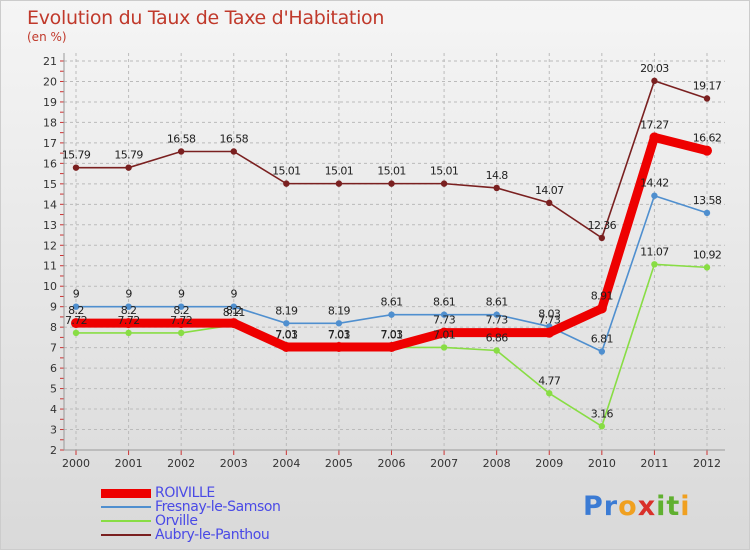 This screenshot has width=750, height=551. I want to click on y-tick-label: 8, so click(53, 327).